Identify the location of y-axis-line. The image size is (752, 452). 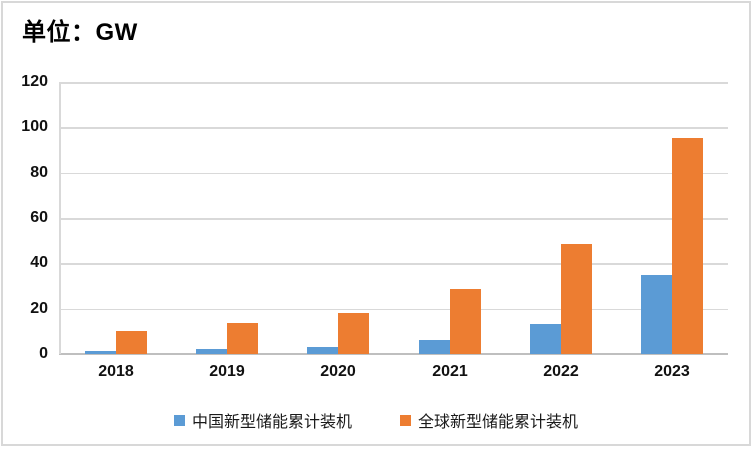
(60, 218).